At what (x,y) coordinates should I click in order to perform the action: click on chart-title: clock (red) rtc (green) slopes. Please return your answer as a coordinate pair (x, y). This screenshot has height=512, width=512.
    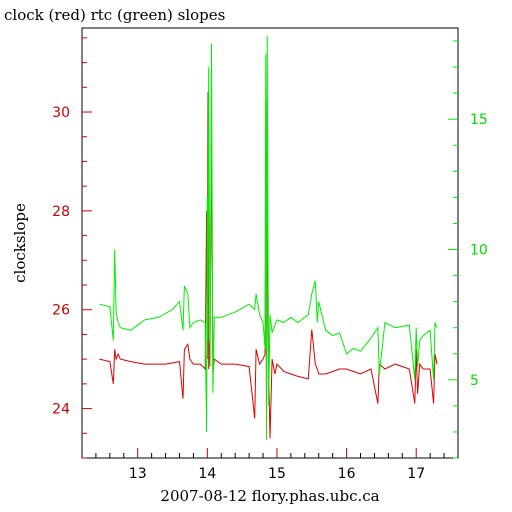
    Looking at the image, I should click on (114, 15).